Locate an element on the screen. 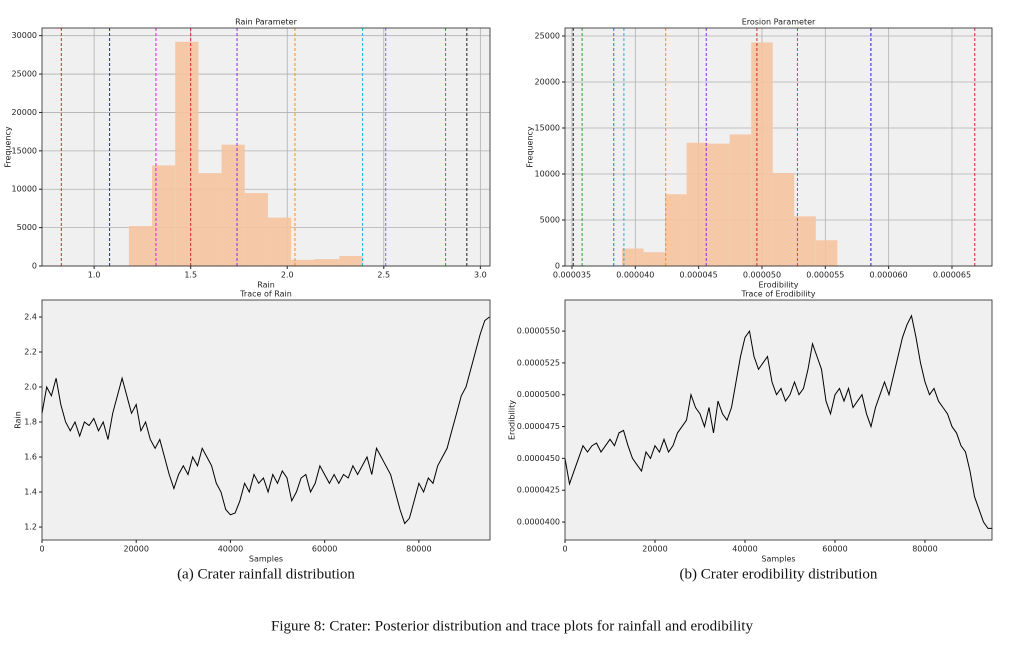 This screenshot has height=656, width=1024. subfigure-caption: (b) Crater erodibility distribution is located at coordinates (779, 574).